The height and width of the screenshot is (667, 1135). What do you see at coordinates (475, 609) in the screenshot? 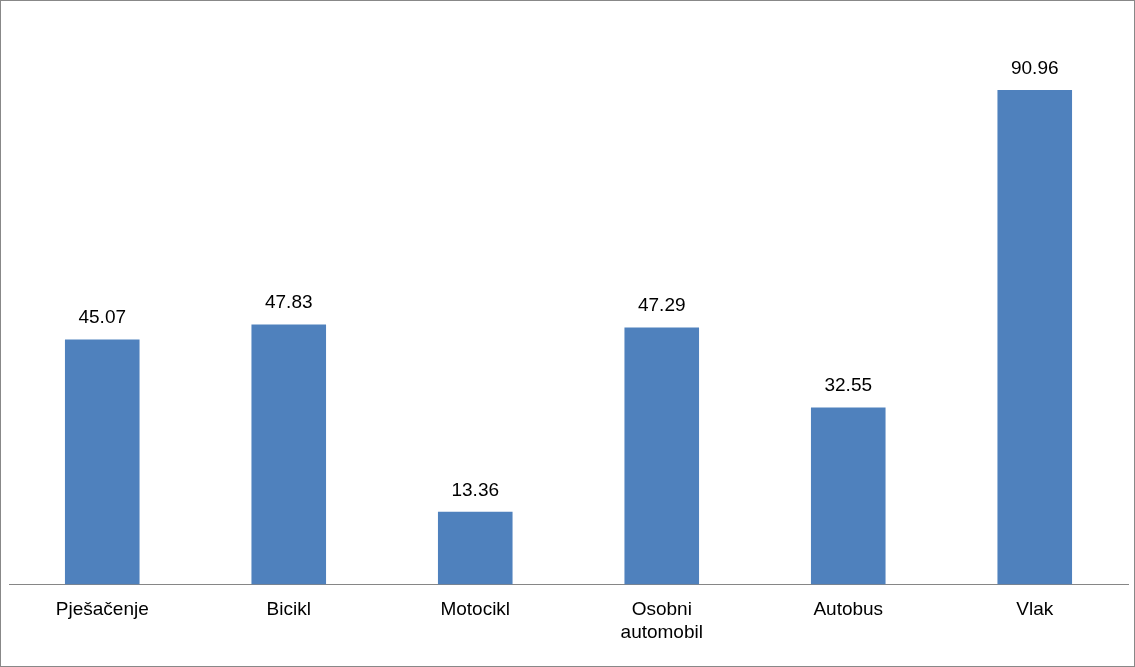
I see `x-tick-label: Motocikl` at bounding box center [475, 609].